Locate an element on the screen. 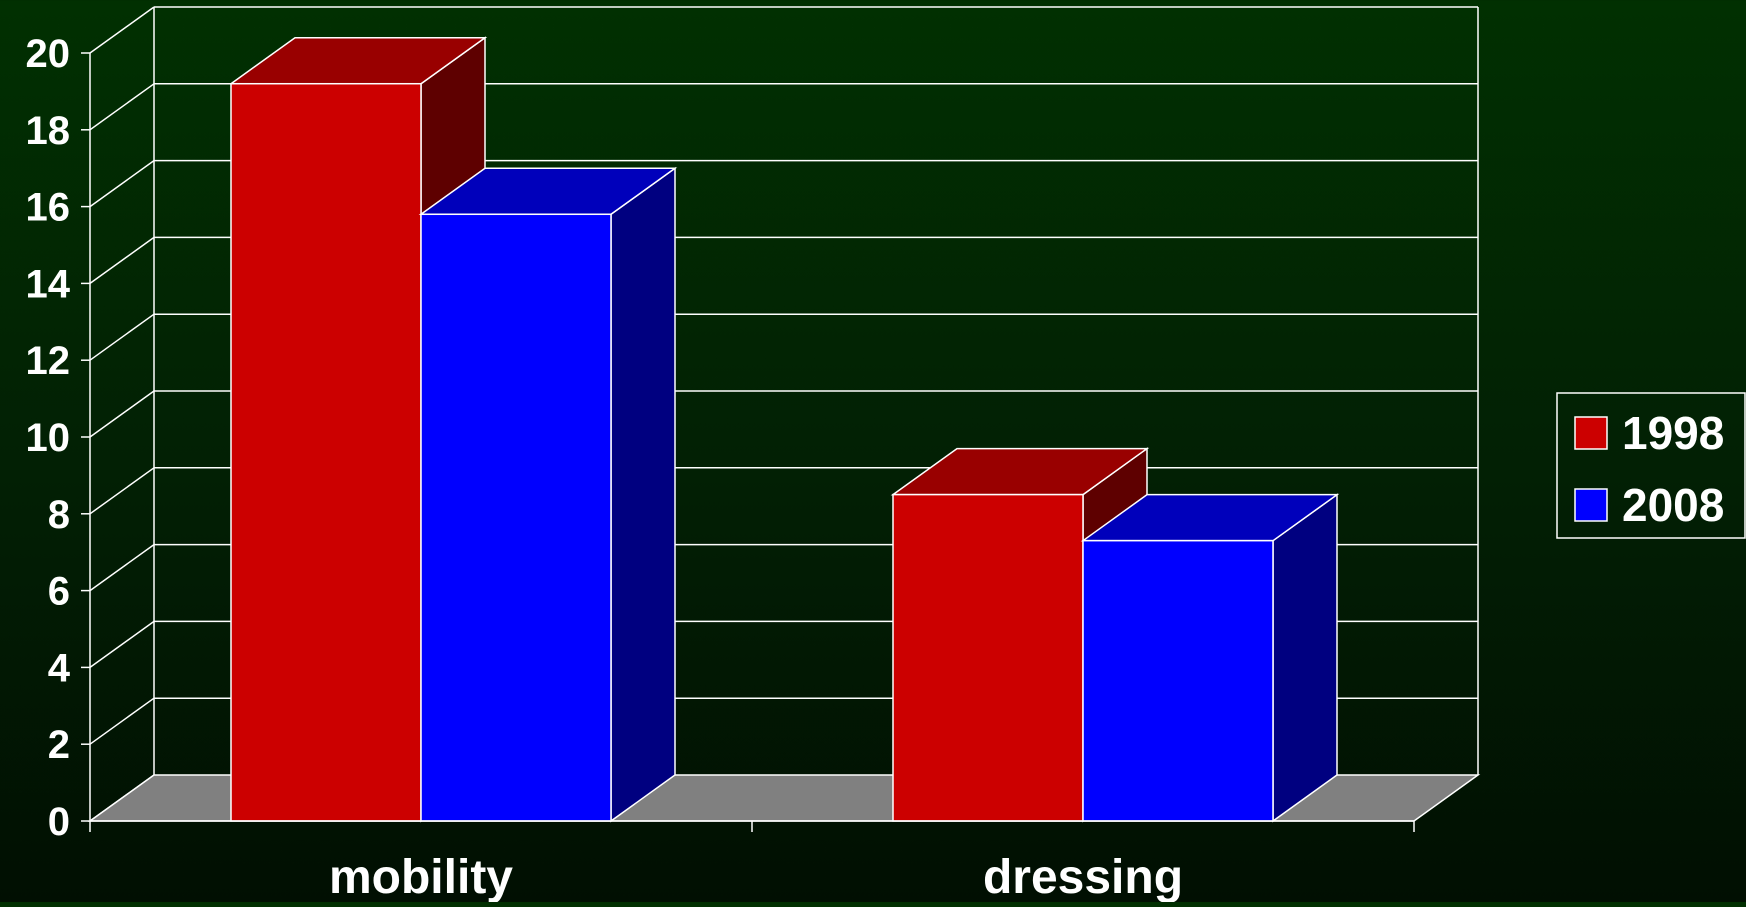 This screenshot has height=907, width=1746. y-tick-label: 4 is located at coordinates (59, 668).